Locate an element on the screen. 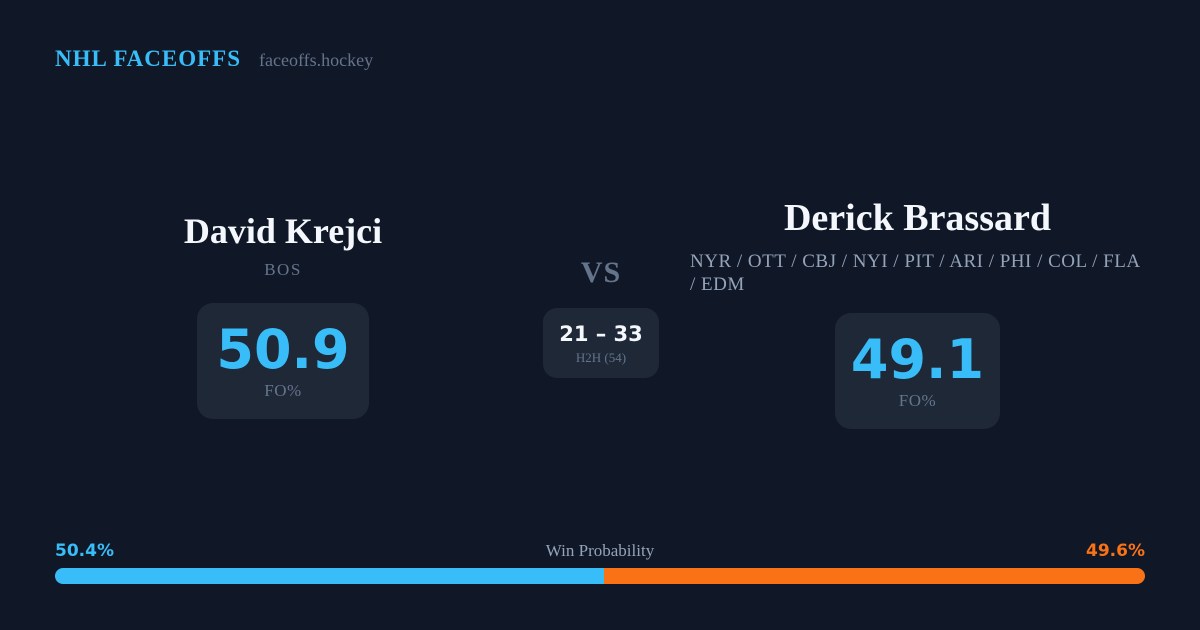 The width and height of the screenshot is (1200, 630). player-right-fo-value: 49.1 is located at coordinates (917, 359).